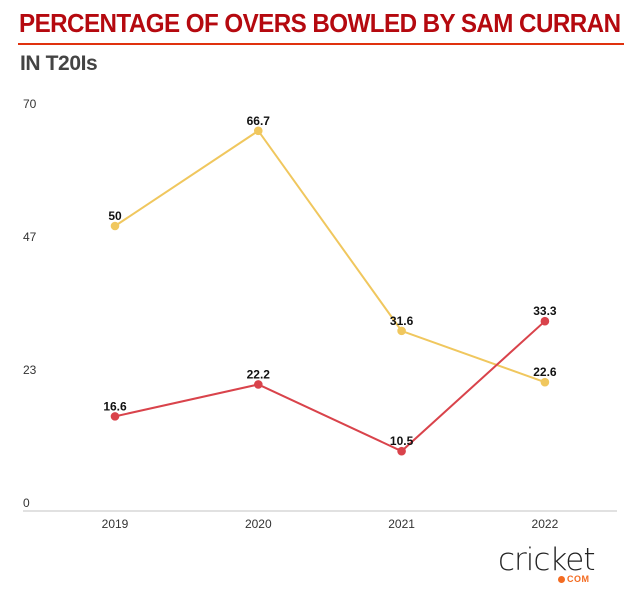 Image resolution: width=639 pixels, height=598 pixels. I want to click on logo-wordmark: cricket, so click(547, 560).